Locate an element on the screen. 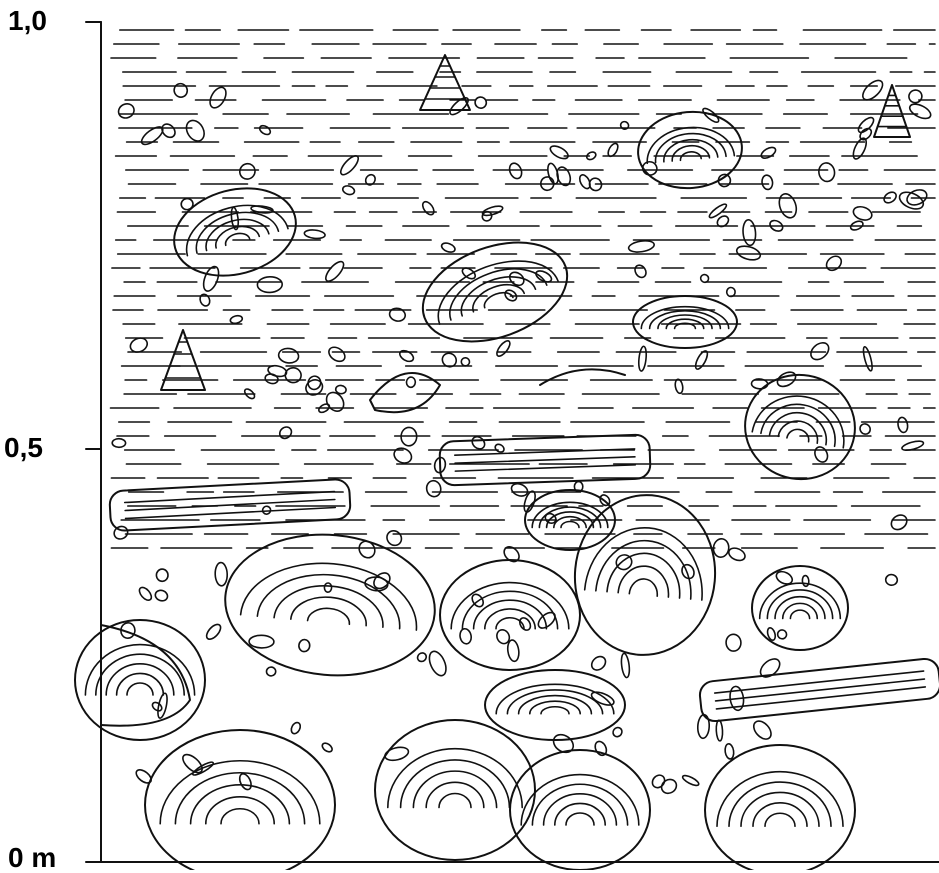 The height and width of the screenshot is (873, 939). flat-shell is located at coordinates (230, 505).